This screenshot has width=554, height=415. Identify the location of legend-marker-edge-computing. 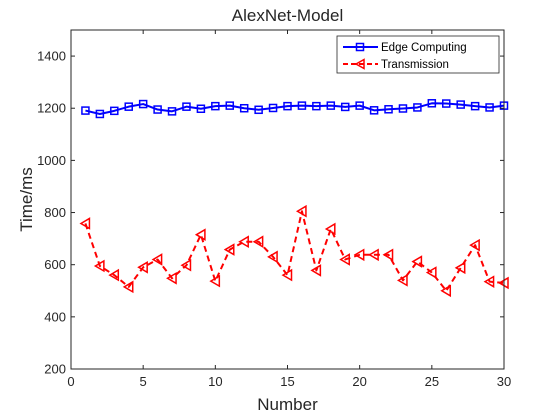
(360, 47).